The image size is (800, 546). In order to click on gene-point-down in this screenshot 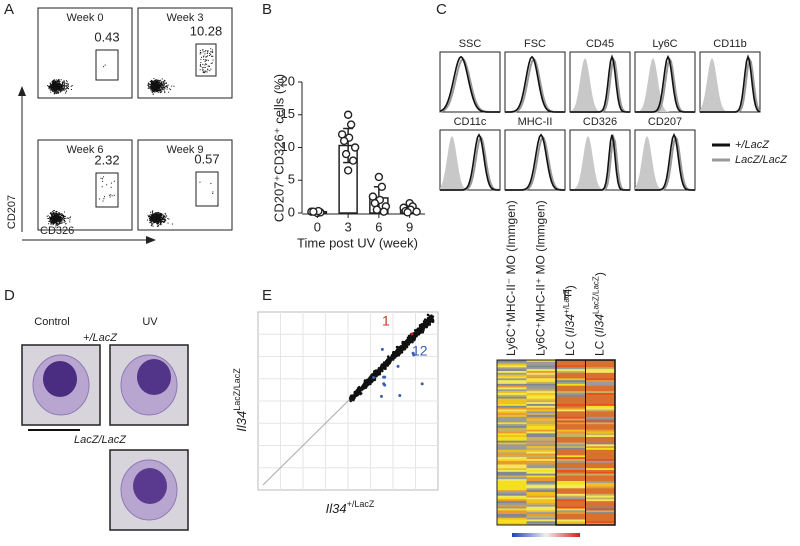, I will do `click(398, 366)`.